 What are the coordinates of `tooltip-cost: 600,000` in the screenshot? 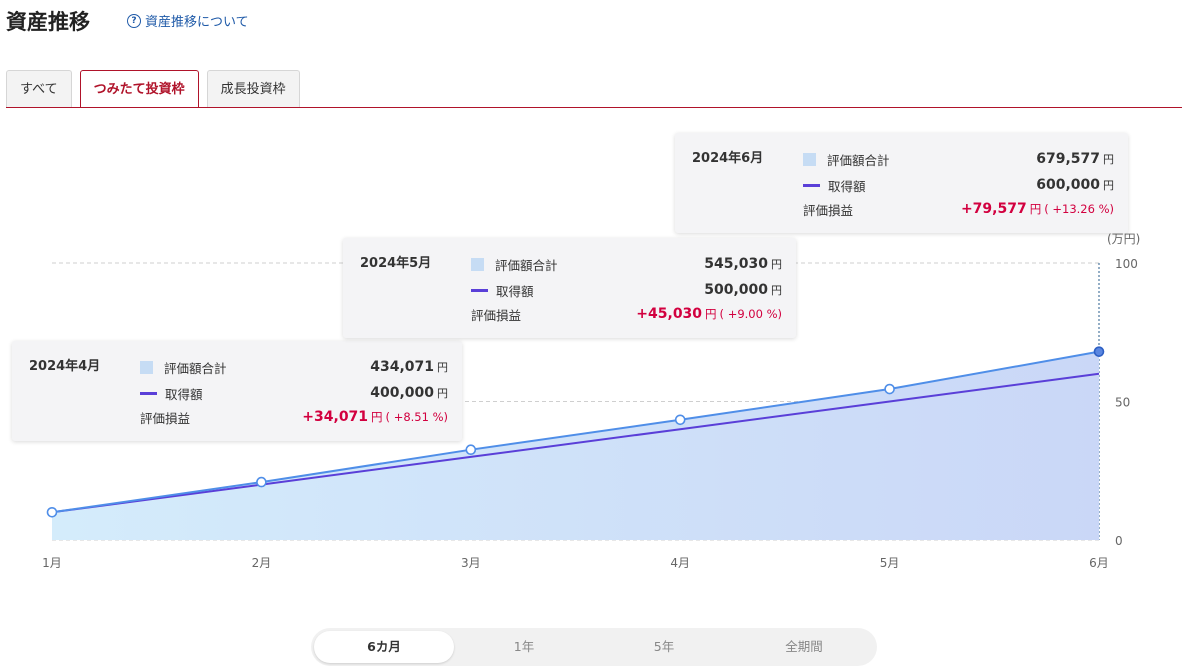 It's located at (1068, 185).